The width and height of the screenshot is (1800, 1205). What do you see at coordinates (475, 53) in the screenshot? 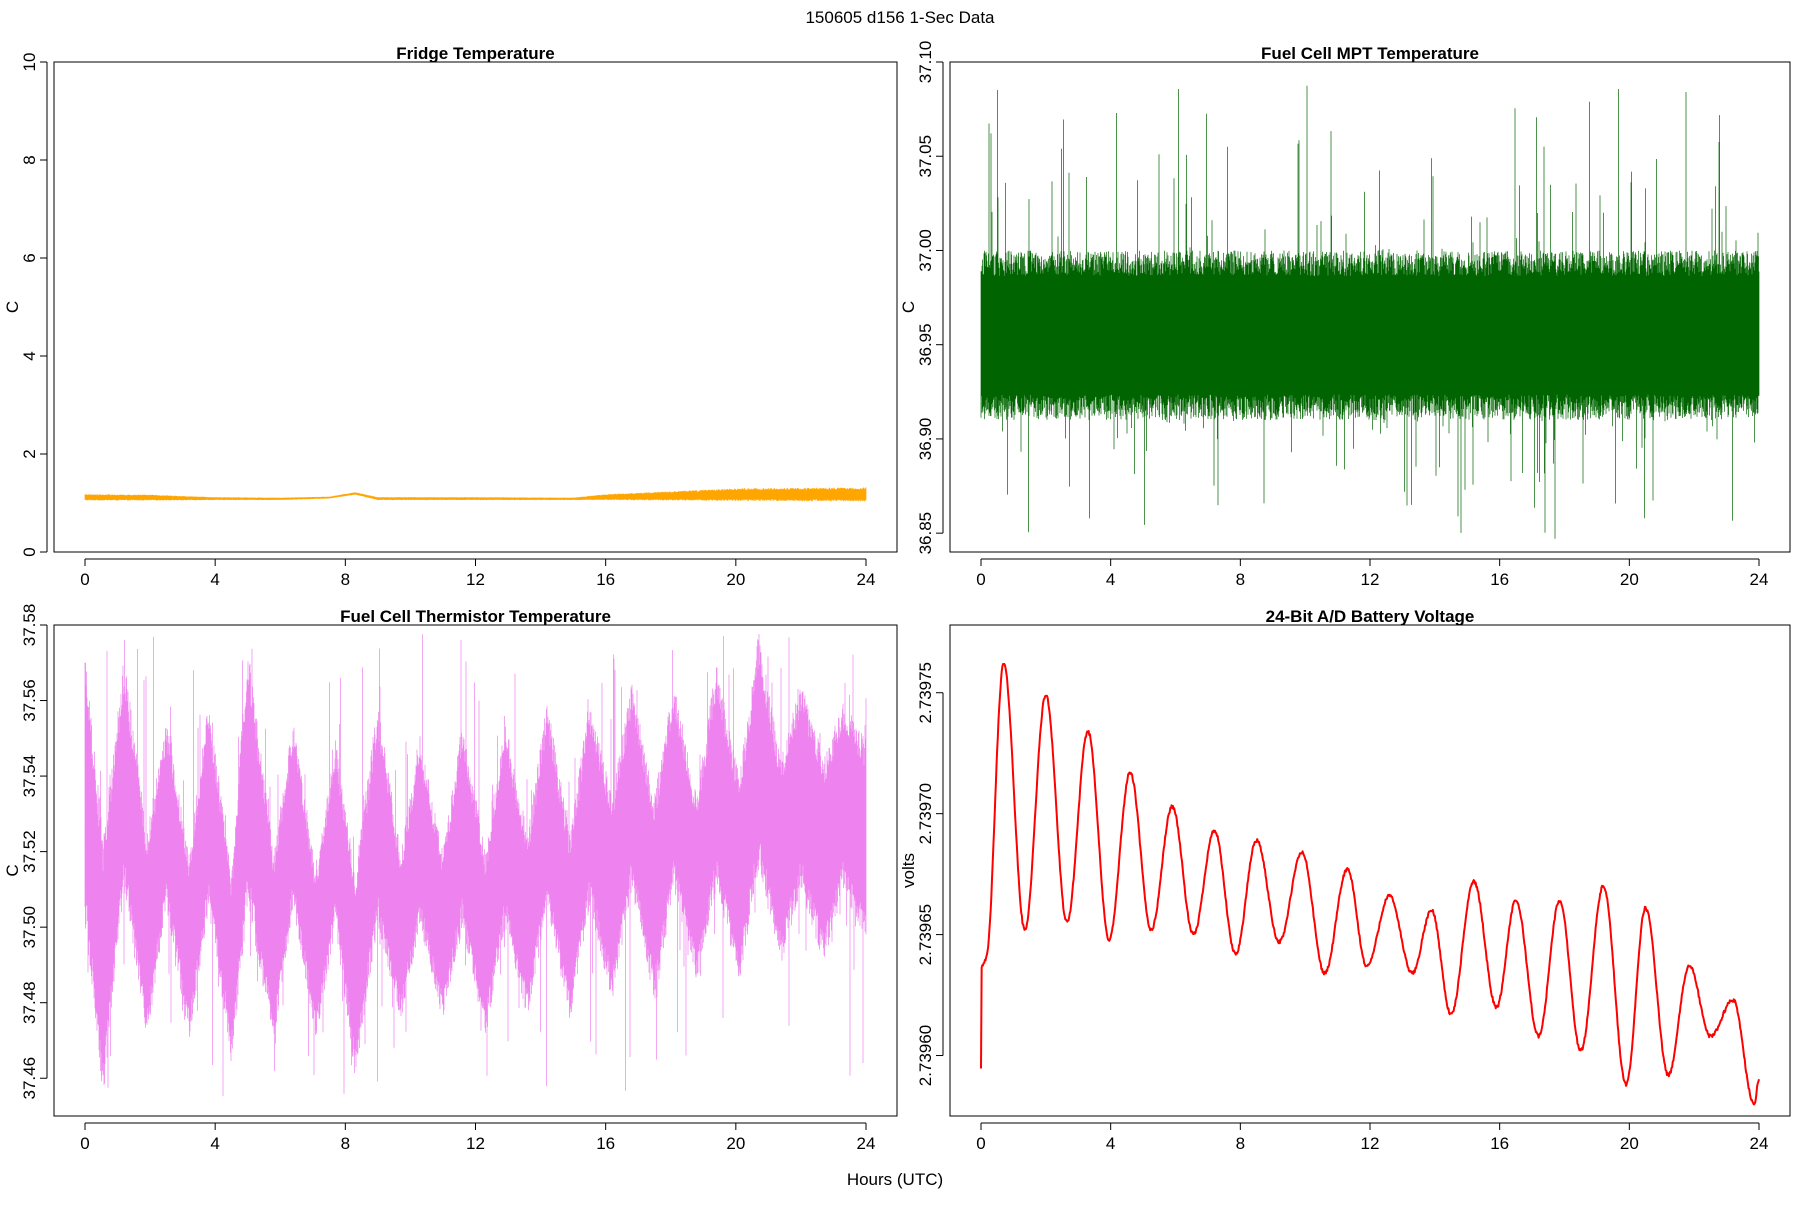
I see `chart-title: Fridge Temperature` at bounding box center [475, 53].